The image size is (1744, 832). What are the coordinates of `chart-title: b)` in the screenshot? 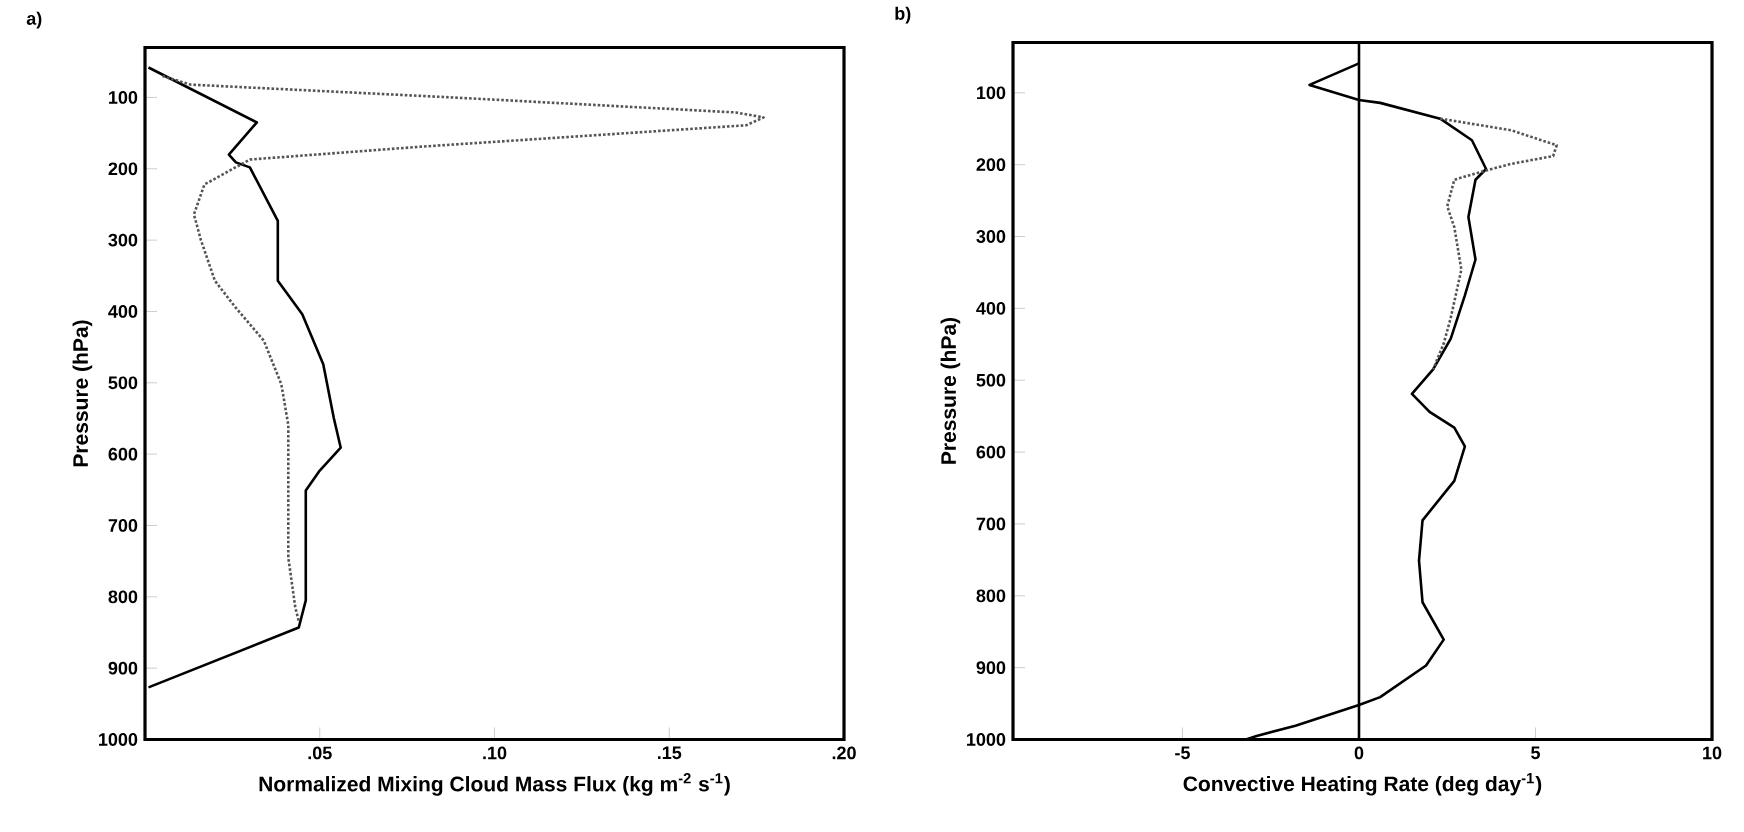 It's located at (903, 15).